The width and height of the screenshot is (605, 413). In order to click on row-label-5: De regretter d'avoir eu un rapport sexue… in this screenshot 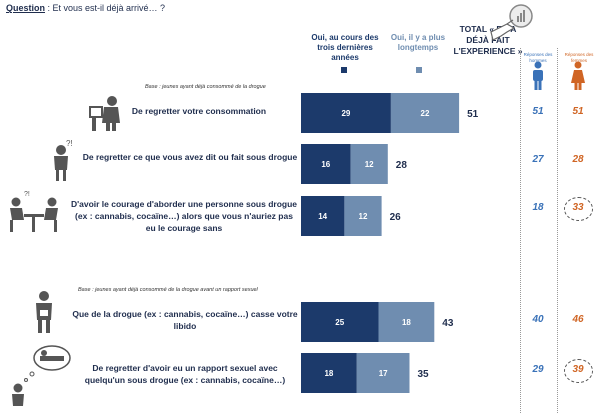, I will do `click(185, 374)`.